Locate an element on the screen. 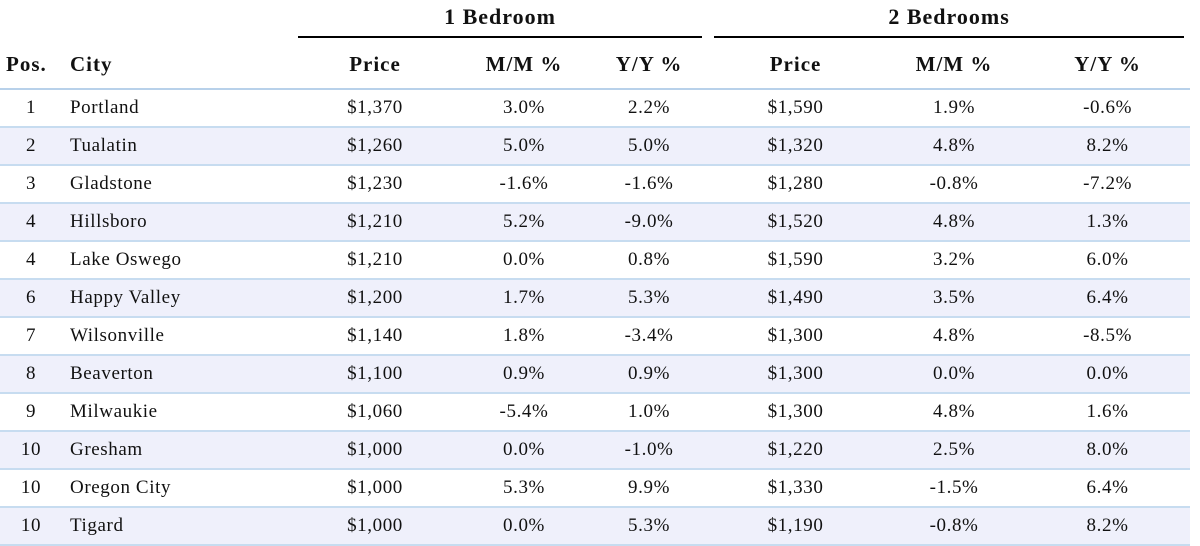 The width and height of the screenshot is (1200, 546). cell-mm-1br: 5.2% is located at coordinates (524, 221).